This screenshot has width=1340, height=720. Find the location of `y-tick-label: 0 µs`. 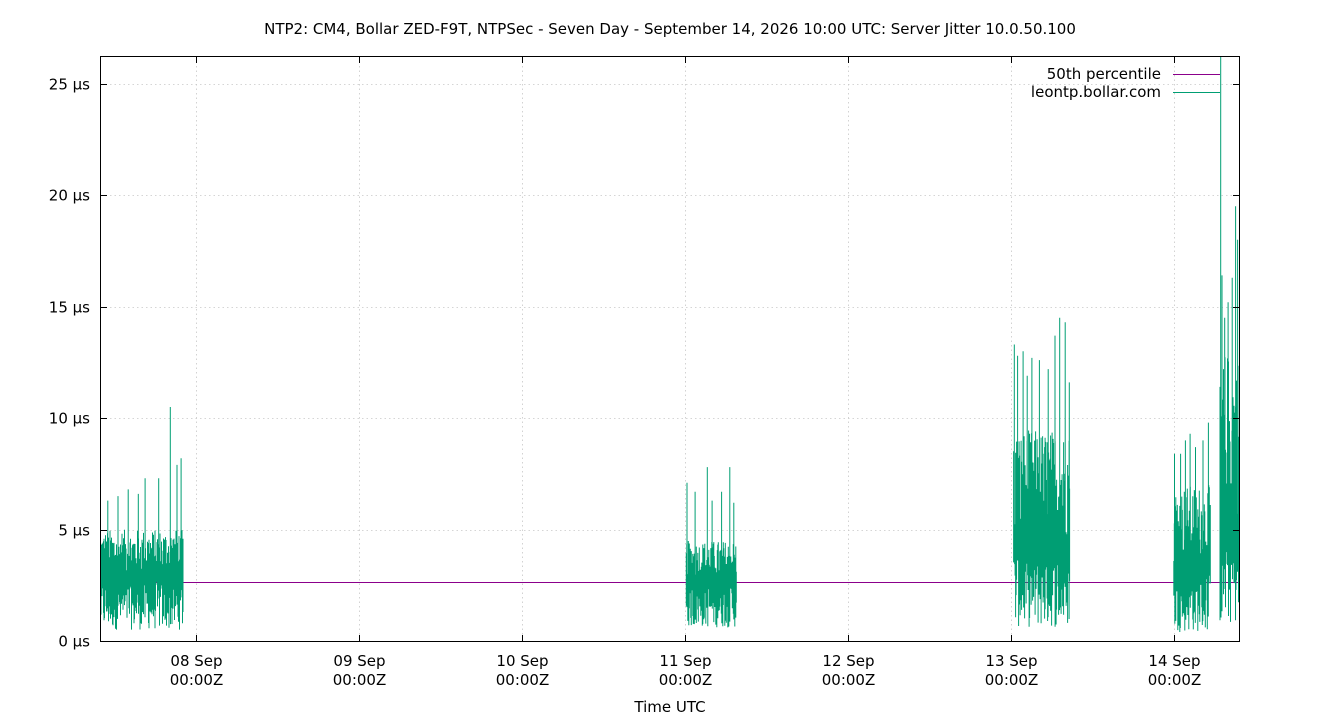

y-tick-label: 0 µs is located at coordinates (74, 642).